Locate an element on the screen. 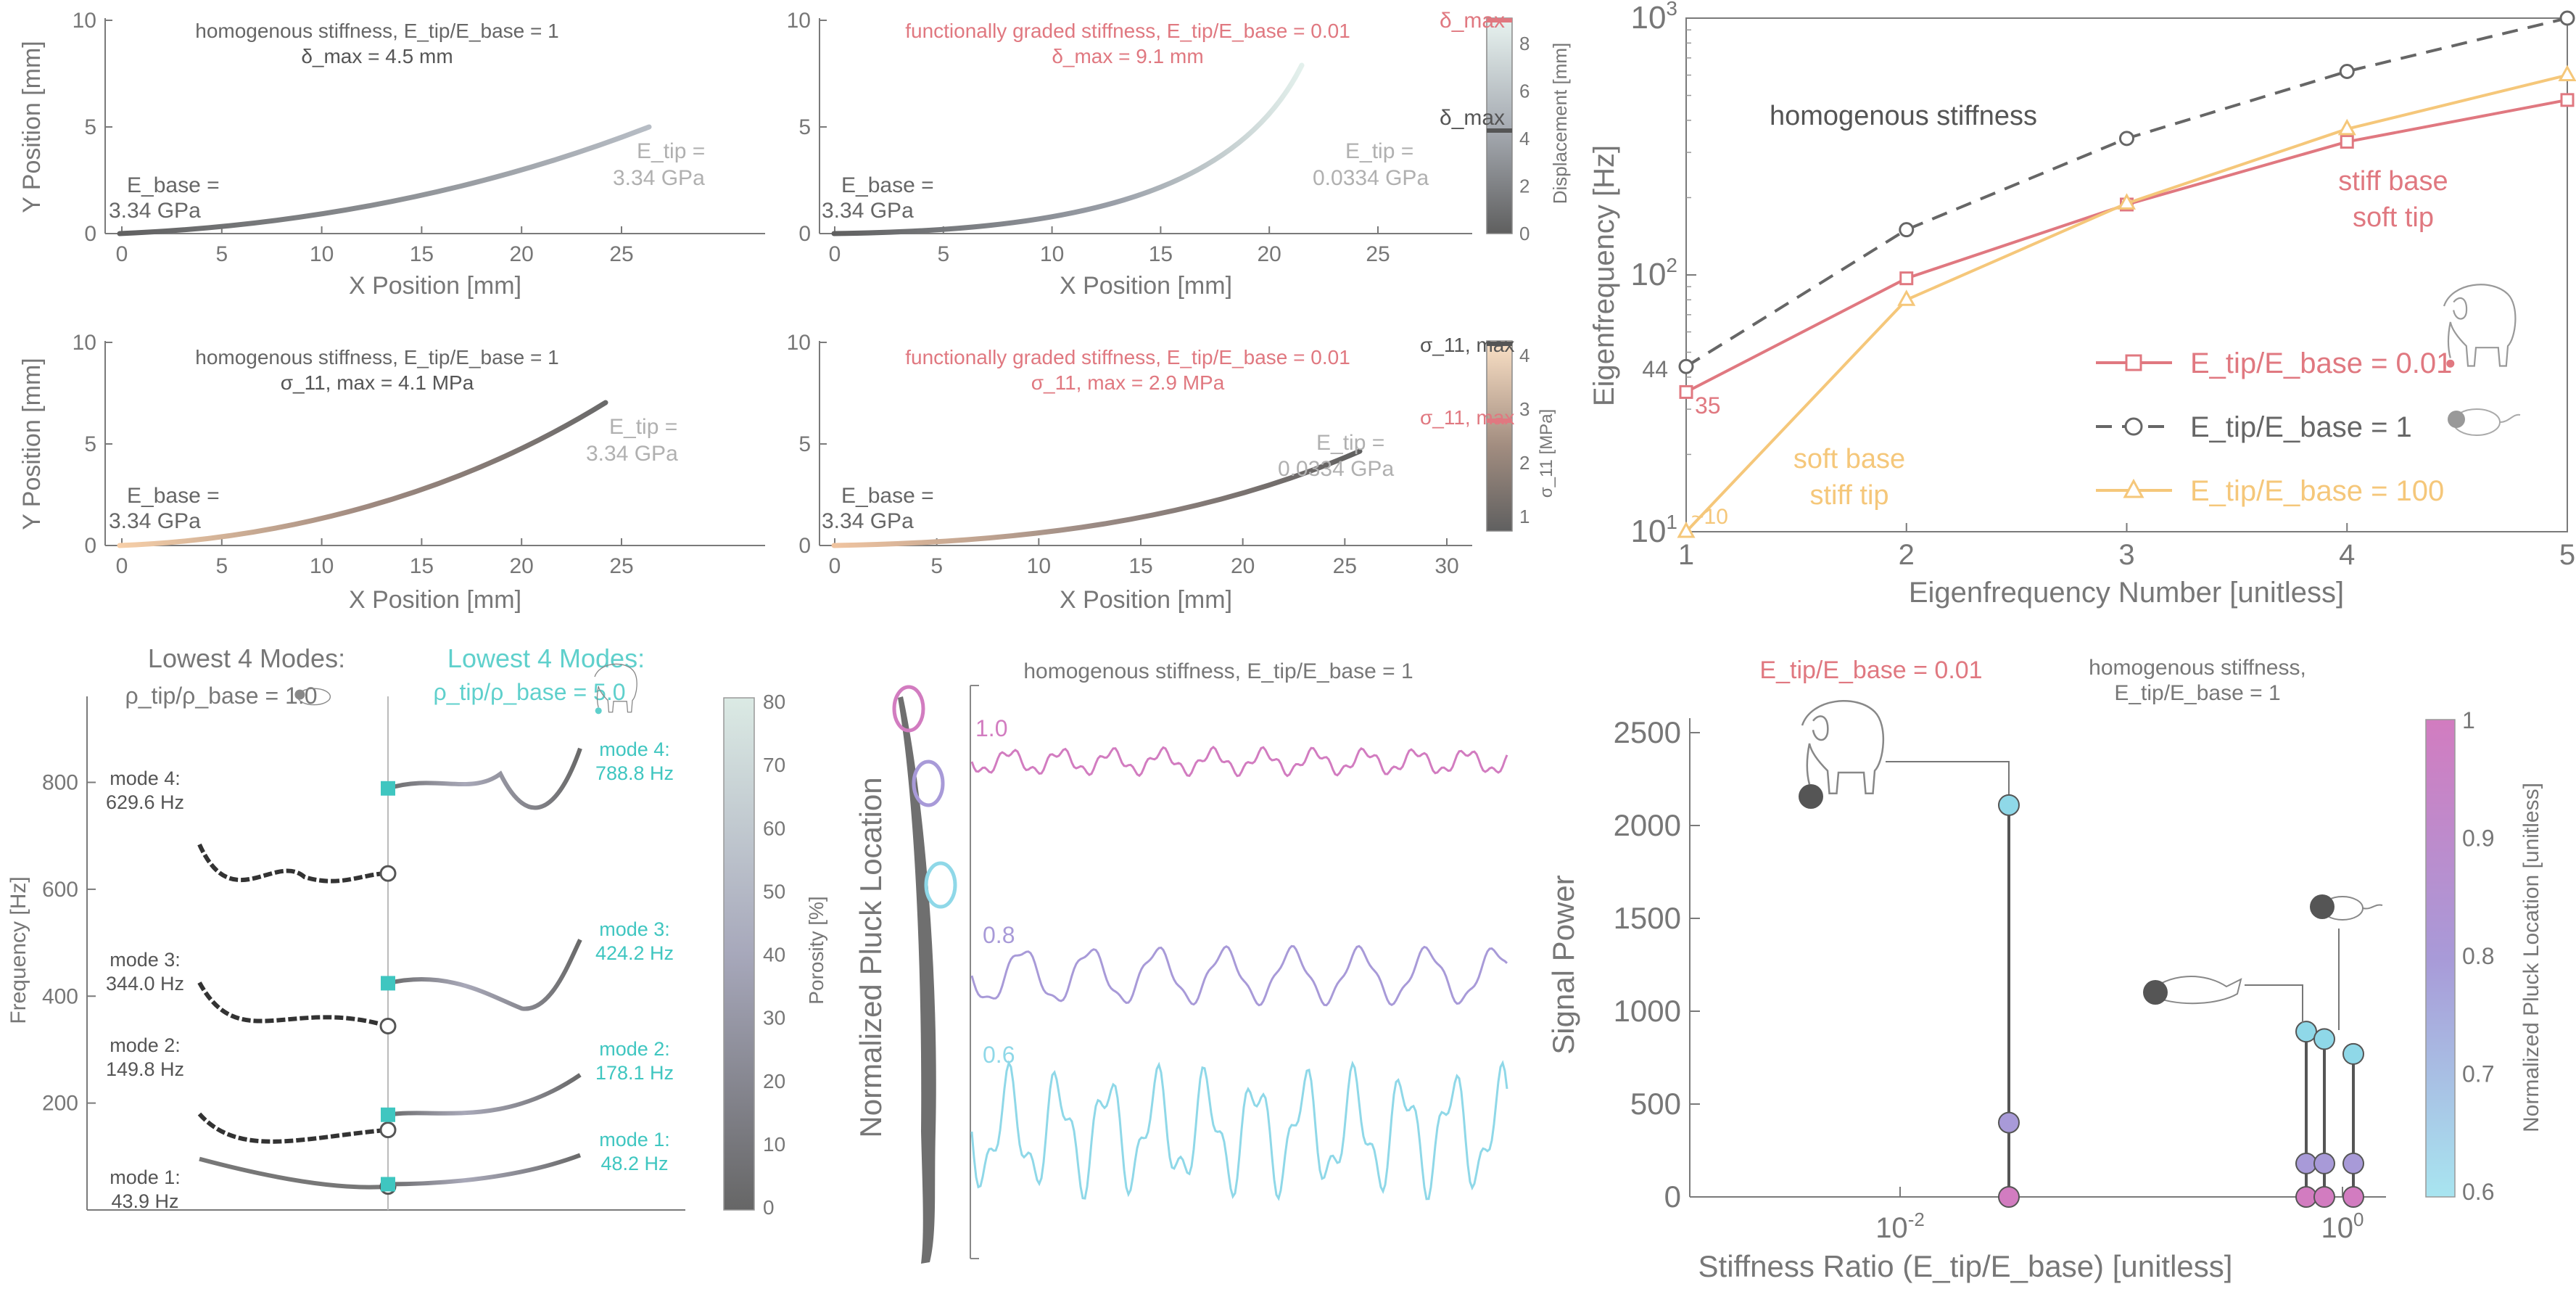  mouse-icon is located at coordinates (2484, 422).